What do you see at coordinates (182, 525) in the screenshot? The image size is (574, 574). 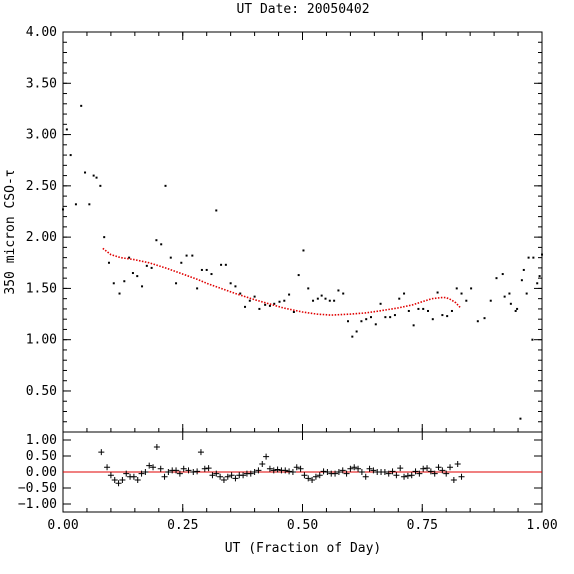 I see `x-tick-label: 0.25` at bounding box center [182, 525].